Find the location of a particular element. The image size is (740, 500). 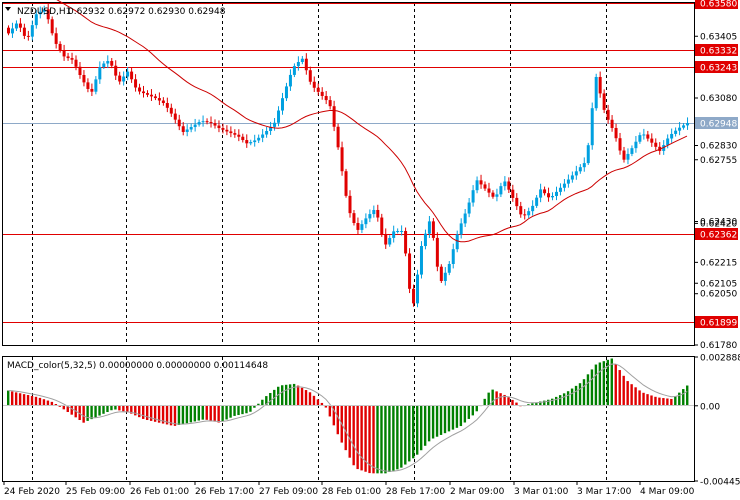

time-tick-label: 26 Feb 17:00 is located at coordinates (224, 492).